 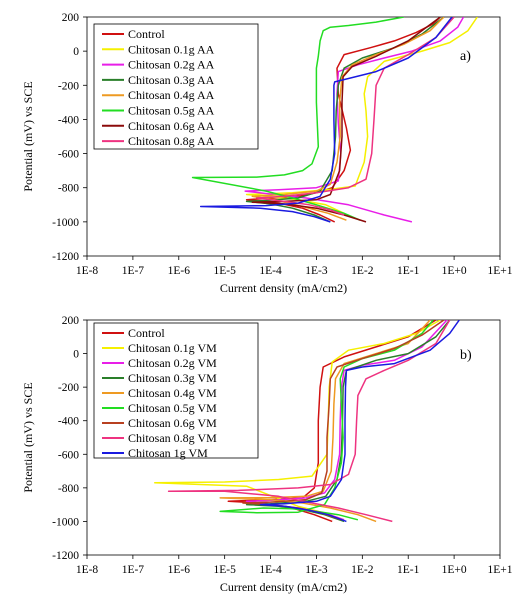 I want to click on series-line-chitosan-0-3g-aa, so click(x=345, y=120).